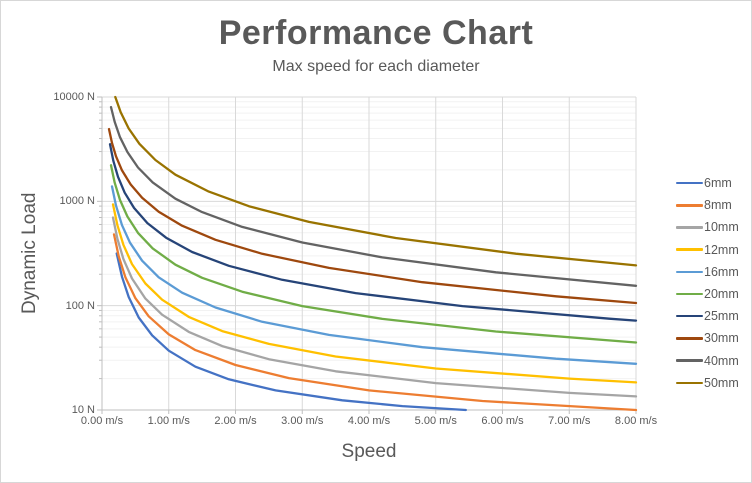 The height and width of the screenshot is (483, 752). Describe the element at coordinates (369, 421) in the screenshot. I see `x-tick-label: 4.00 m/s` at that location.